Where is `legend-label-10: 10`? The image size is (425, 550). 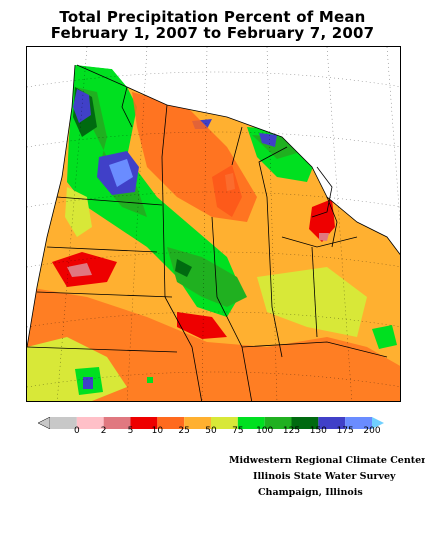
legend-label-10: 10 is located at coordinates (157, 431).